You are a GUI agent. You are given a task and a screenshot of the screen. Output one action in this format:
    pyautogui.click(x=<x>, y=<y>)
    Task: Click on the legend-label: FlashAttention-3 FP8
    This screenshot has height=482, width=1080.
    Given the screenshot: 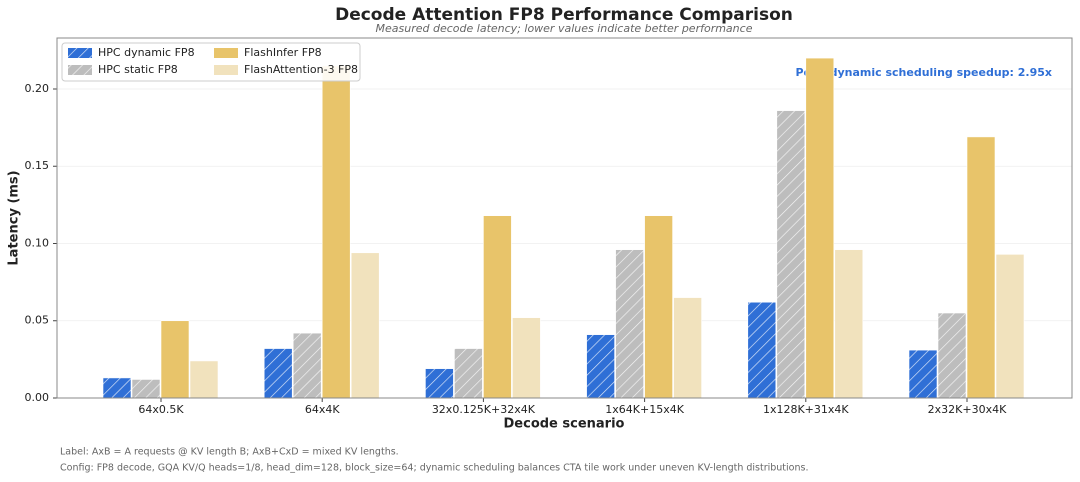 What is the action you would take?
    pyautogui.click(x=301, y=69)
    